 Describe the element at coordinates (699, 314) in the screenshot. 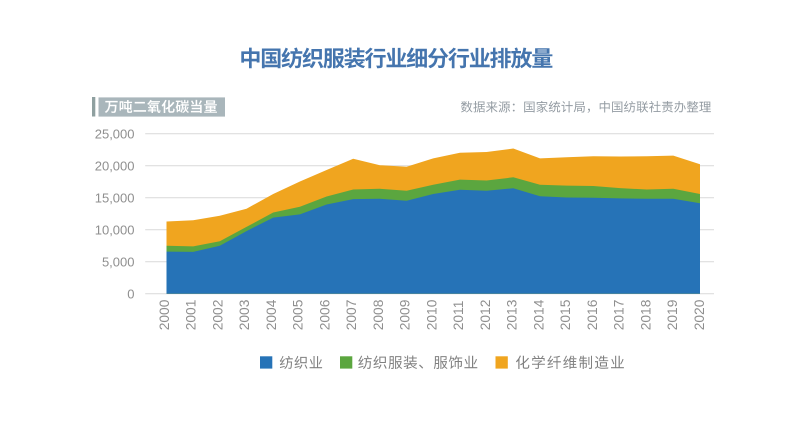

I see `svg-text: 2020` at that location.